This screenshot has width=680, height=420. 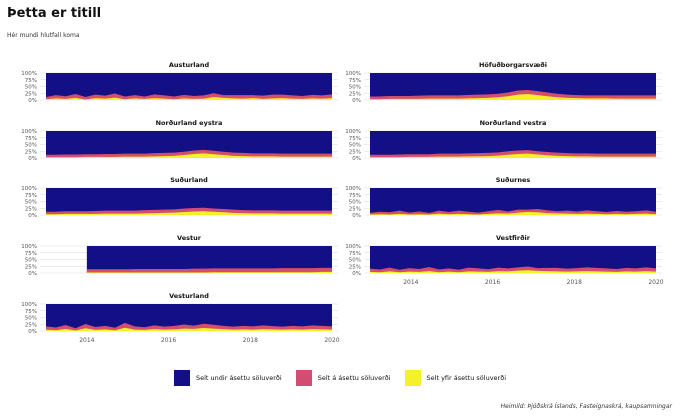 I want to click on legend-item-over: Selt yfir ásettu söluverði, so click(x=455, y=378).